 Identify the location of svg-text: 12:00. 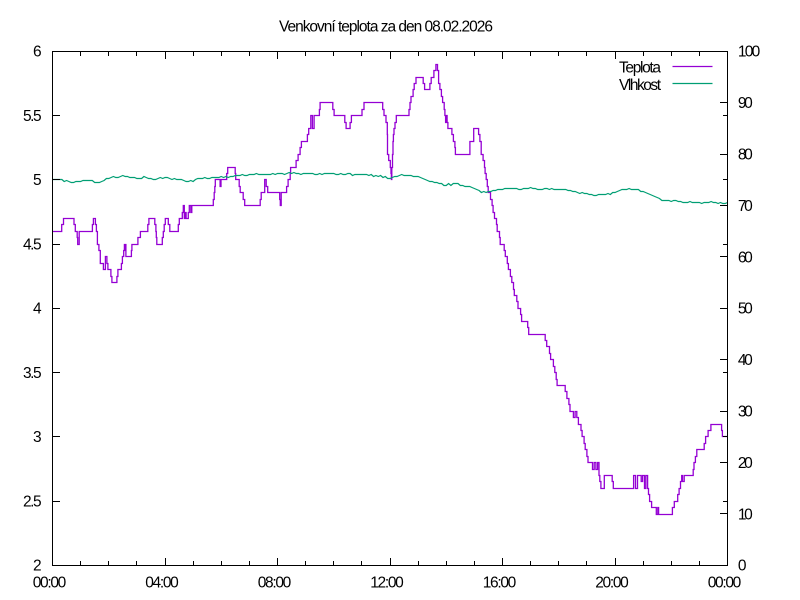
(387, 582).